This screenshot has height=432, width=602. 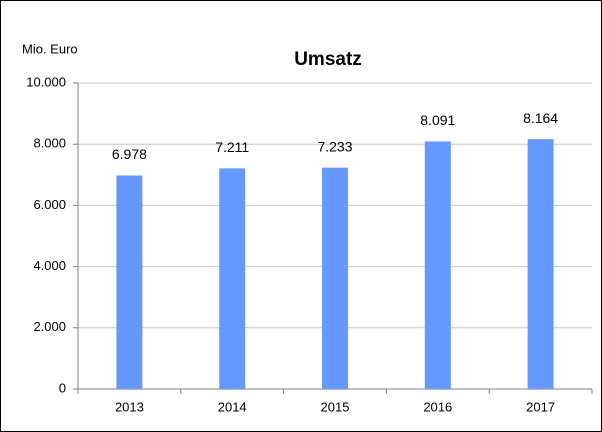 I want to click on x-tick-label: 2017, so click(x=540, y=406).